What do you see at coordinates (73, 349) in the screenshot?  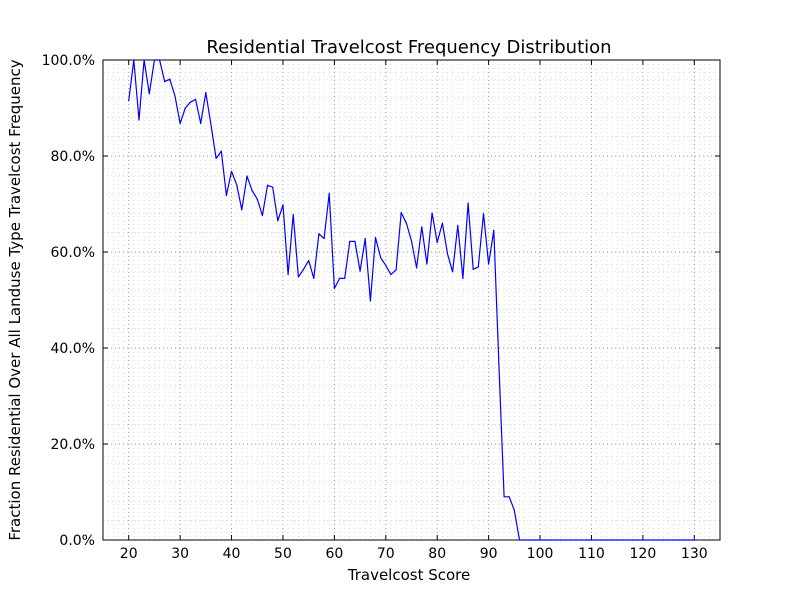 I see `y-tick-label: 40.0%` at bounding box center [73, 349].